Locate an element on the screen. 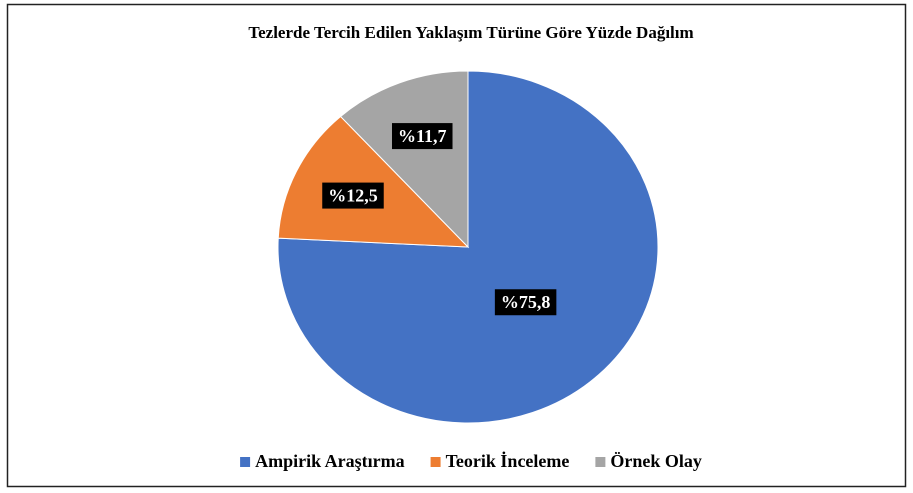  data-label: %12,5 is located at coordinates (353, 195).